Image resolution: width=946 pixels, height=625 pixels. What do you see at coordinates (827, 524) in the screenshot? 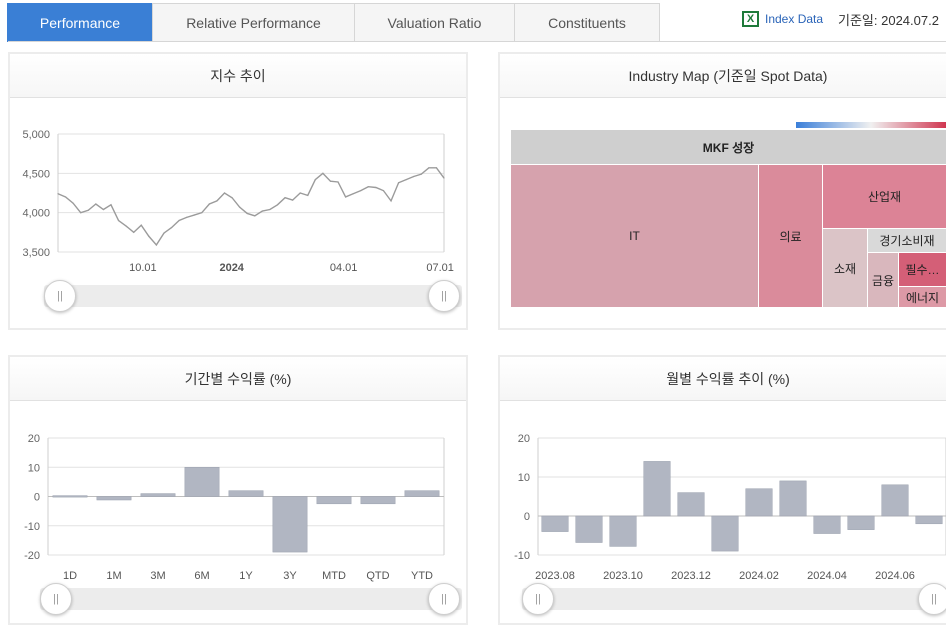
I see `bar-2024.04` at bounding box center [827, 524].